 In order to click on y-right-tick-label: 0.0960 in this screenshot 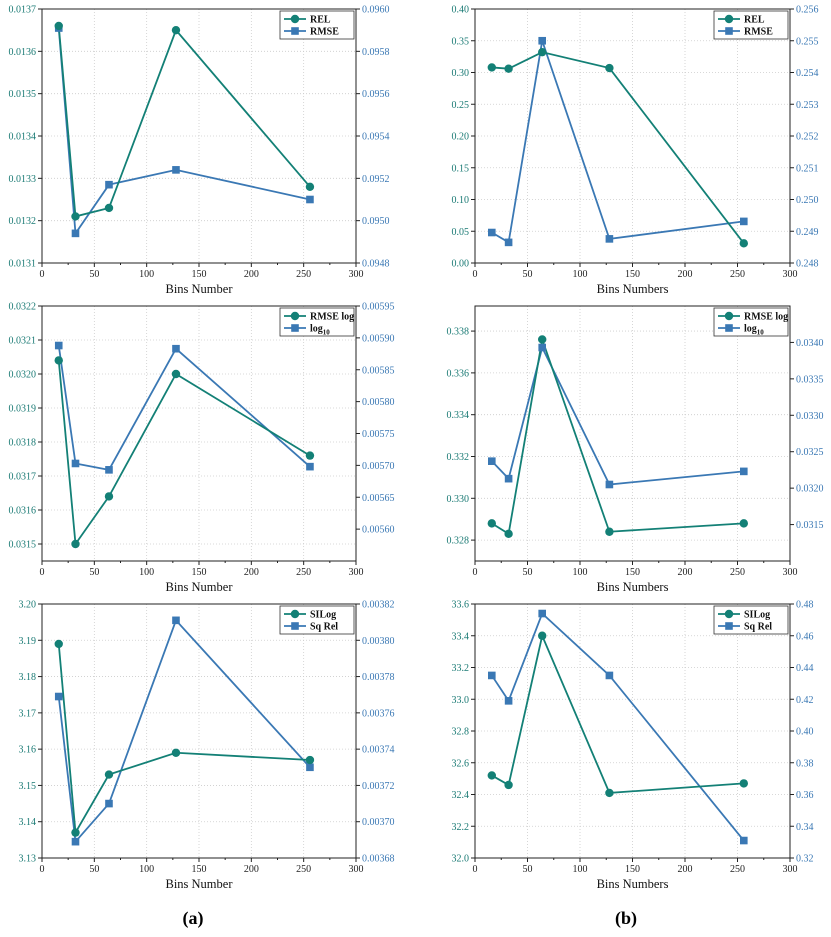, I will do `click(376, 10)`.